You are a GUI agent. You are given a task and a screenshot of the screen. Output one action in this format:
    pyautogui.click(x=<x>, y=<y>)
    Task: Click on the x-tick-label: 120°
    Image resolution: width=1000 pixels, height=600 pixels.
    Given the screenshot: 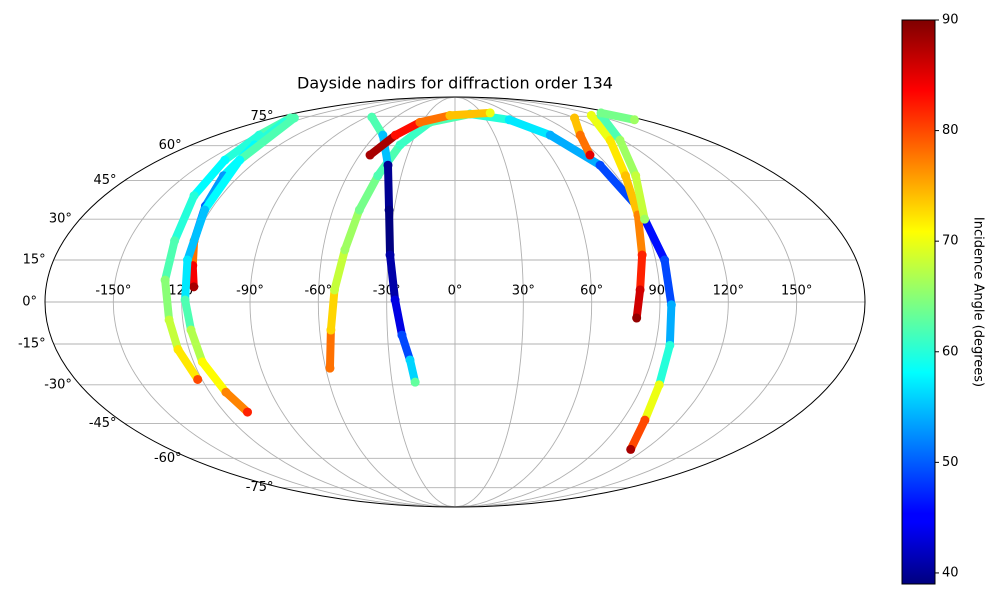 What is the action you would take?
    pyautogui.click(x=728, y=291)
    